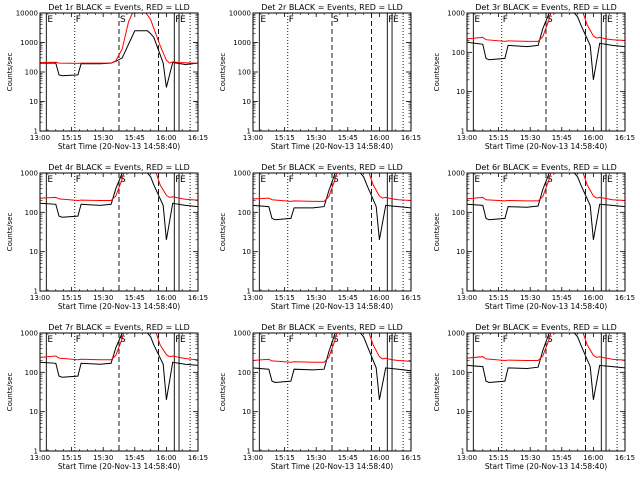 This screenshot has width=640, height=484. What do you see at coordinates (119, 167) in the screenshot?
I see `chart-title: Det 4r BLACK = Events, RED = LLD` at bounding box center [119, 167].